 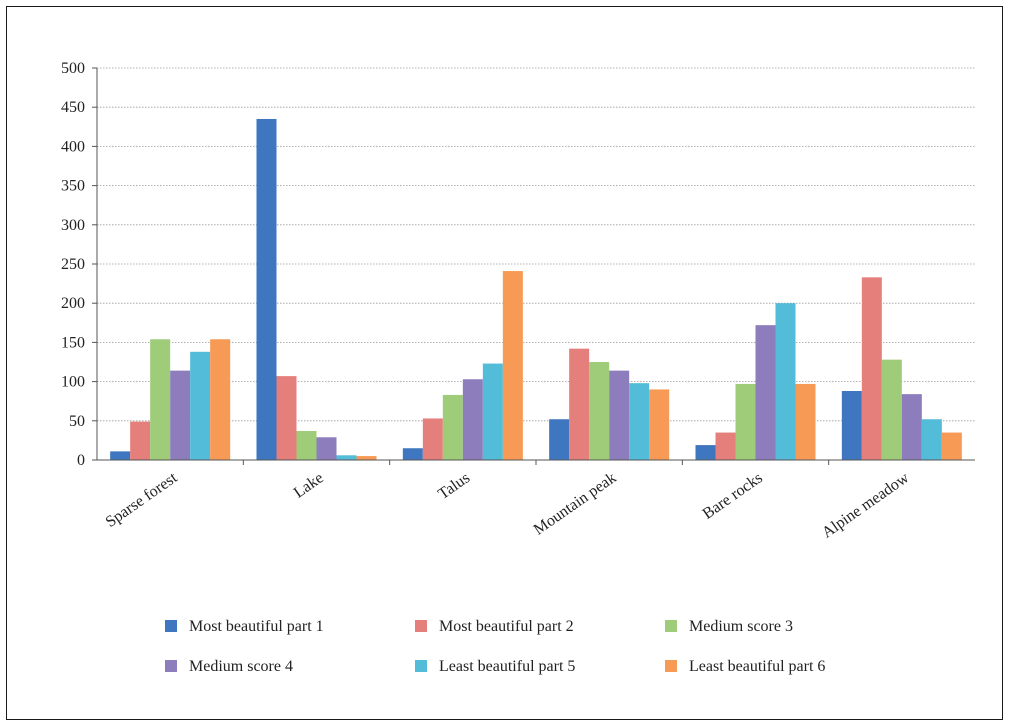 I want to click on legend-label: Medium score 4, so click(x=241, y=666).